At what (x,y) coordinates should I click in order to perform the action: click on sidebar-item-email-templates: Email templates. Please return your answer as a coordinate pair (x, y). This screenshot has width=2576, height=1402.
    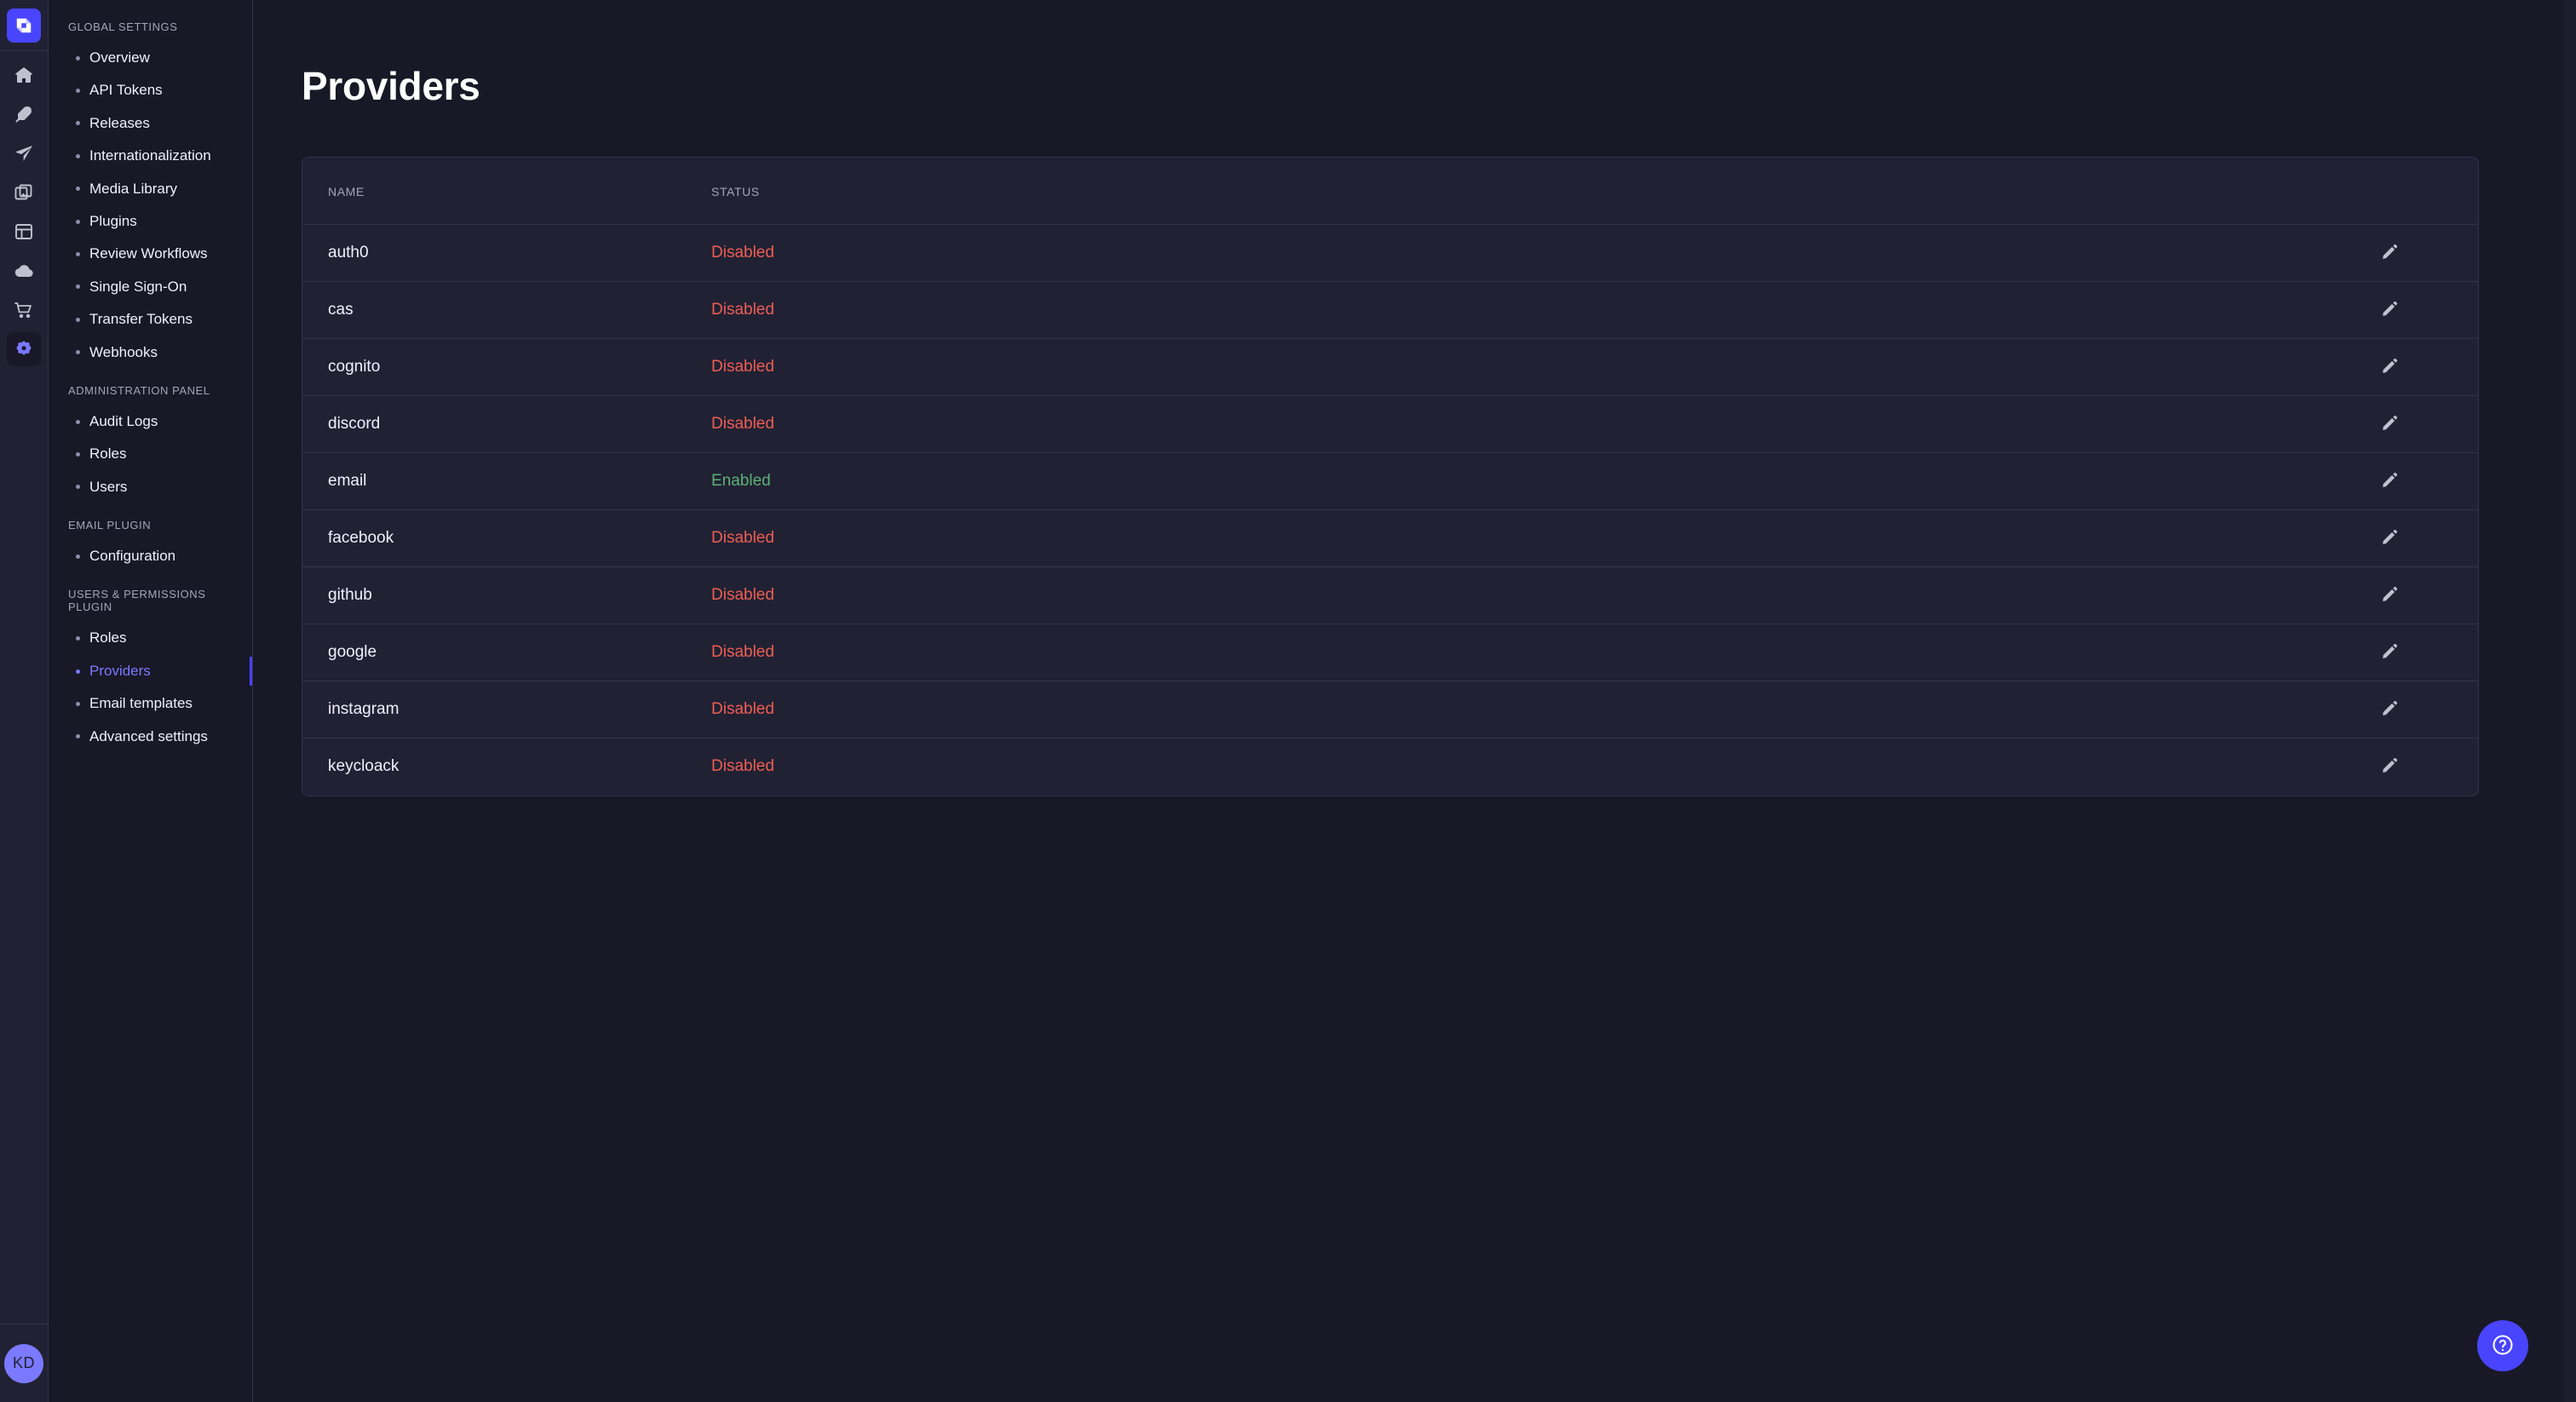
    Looking at the image, I should click on (151, 703).